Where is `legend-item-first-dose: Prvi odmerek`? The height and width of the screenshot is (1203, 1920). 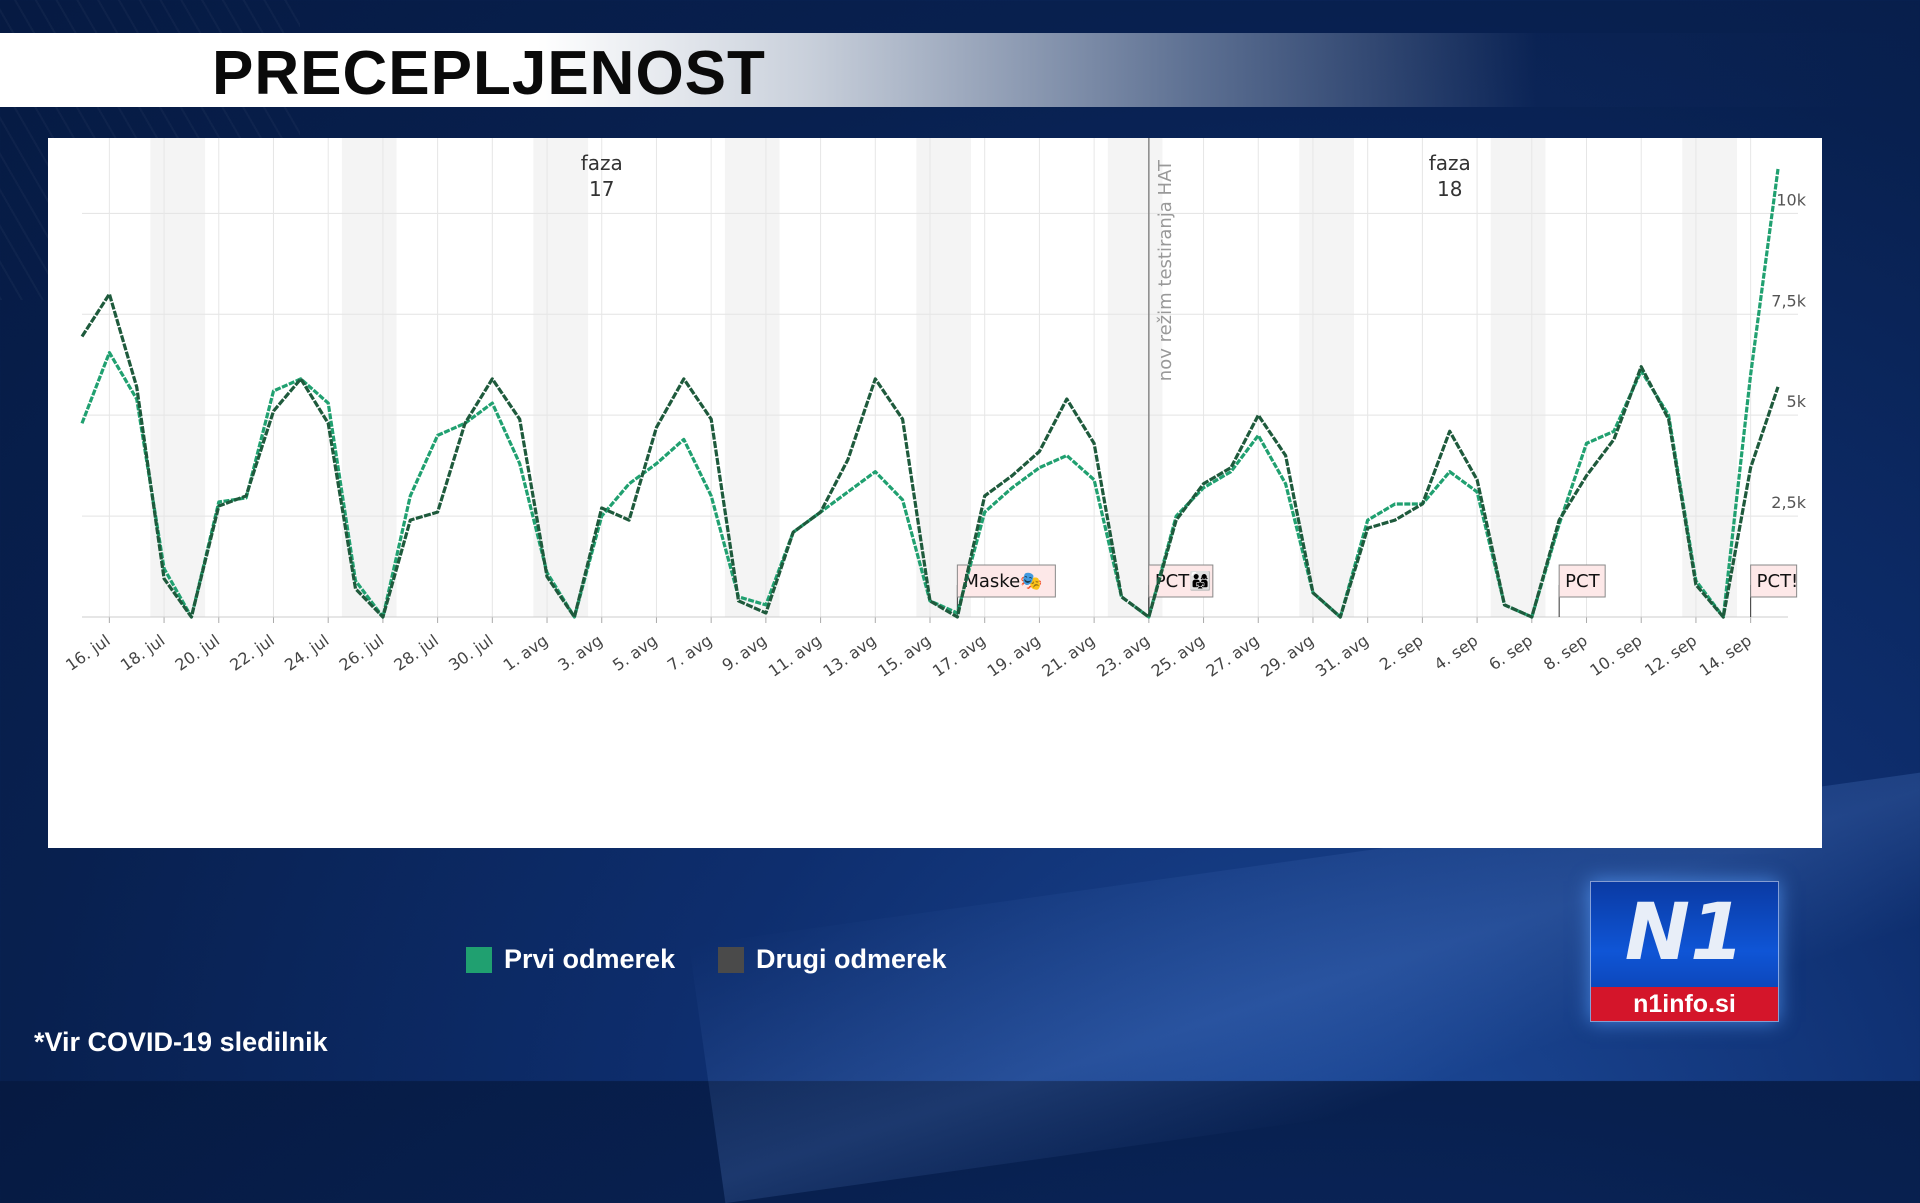 legend-item-first-dose: Prvi odmerek is located at coordinates (570, 959).